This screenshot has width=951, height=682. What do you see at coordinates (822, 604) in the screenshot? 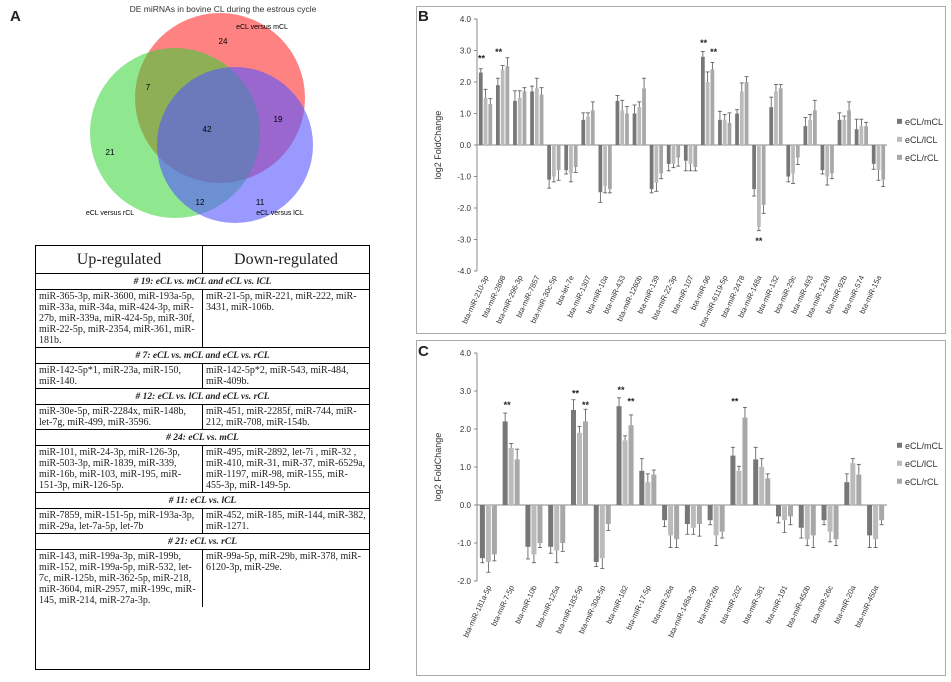
I see `x-tick-label: bta-miR-26c` at bounding box center [822, 604].